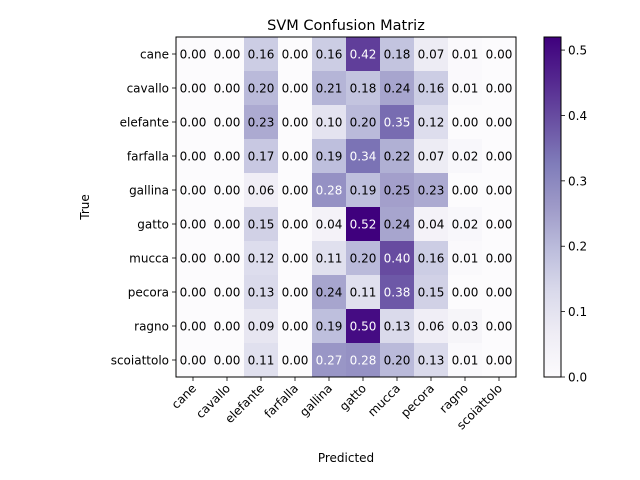 The width and height of the screenshot is (640, 480). What do you see at coordinates (184, 396) in the screenshot?
I see `x-tick-label: cane` at bounding box center [184, 396].